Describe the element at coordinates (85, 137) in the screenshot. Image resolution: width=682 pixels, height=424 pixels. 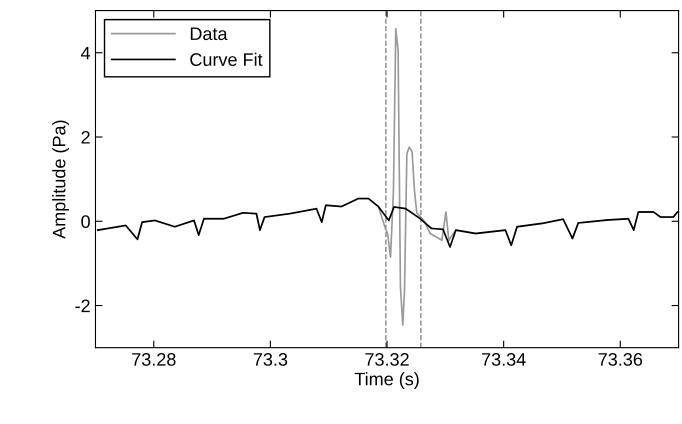
I see `y-tick-label: 2` at that location.